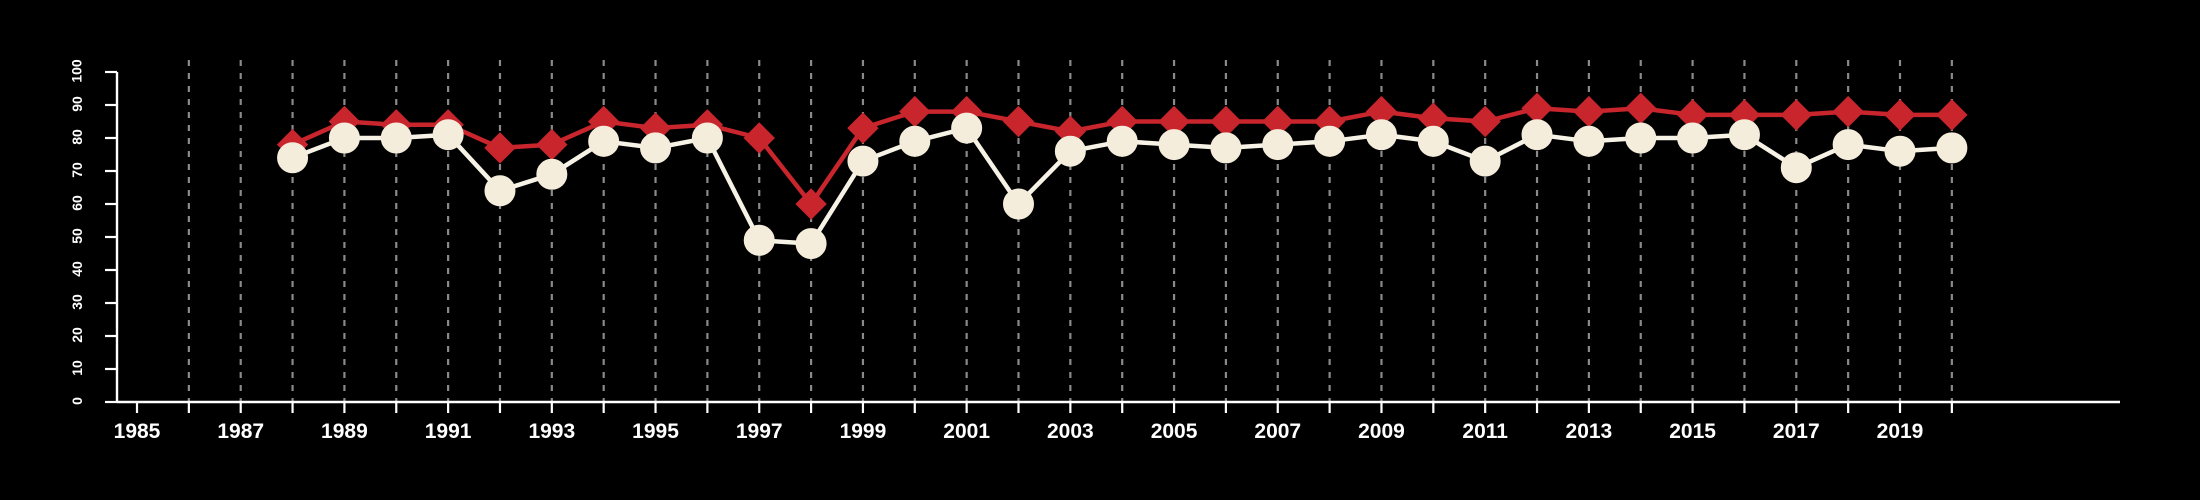 This screenshot has height=500, width=2200. Describe the element at coordinates (76, 203) in the screenshot. I see `y-axis-tick-label: 60` at that location.